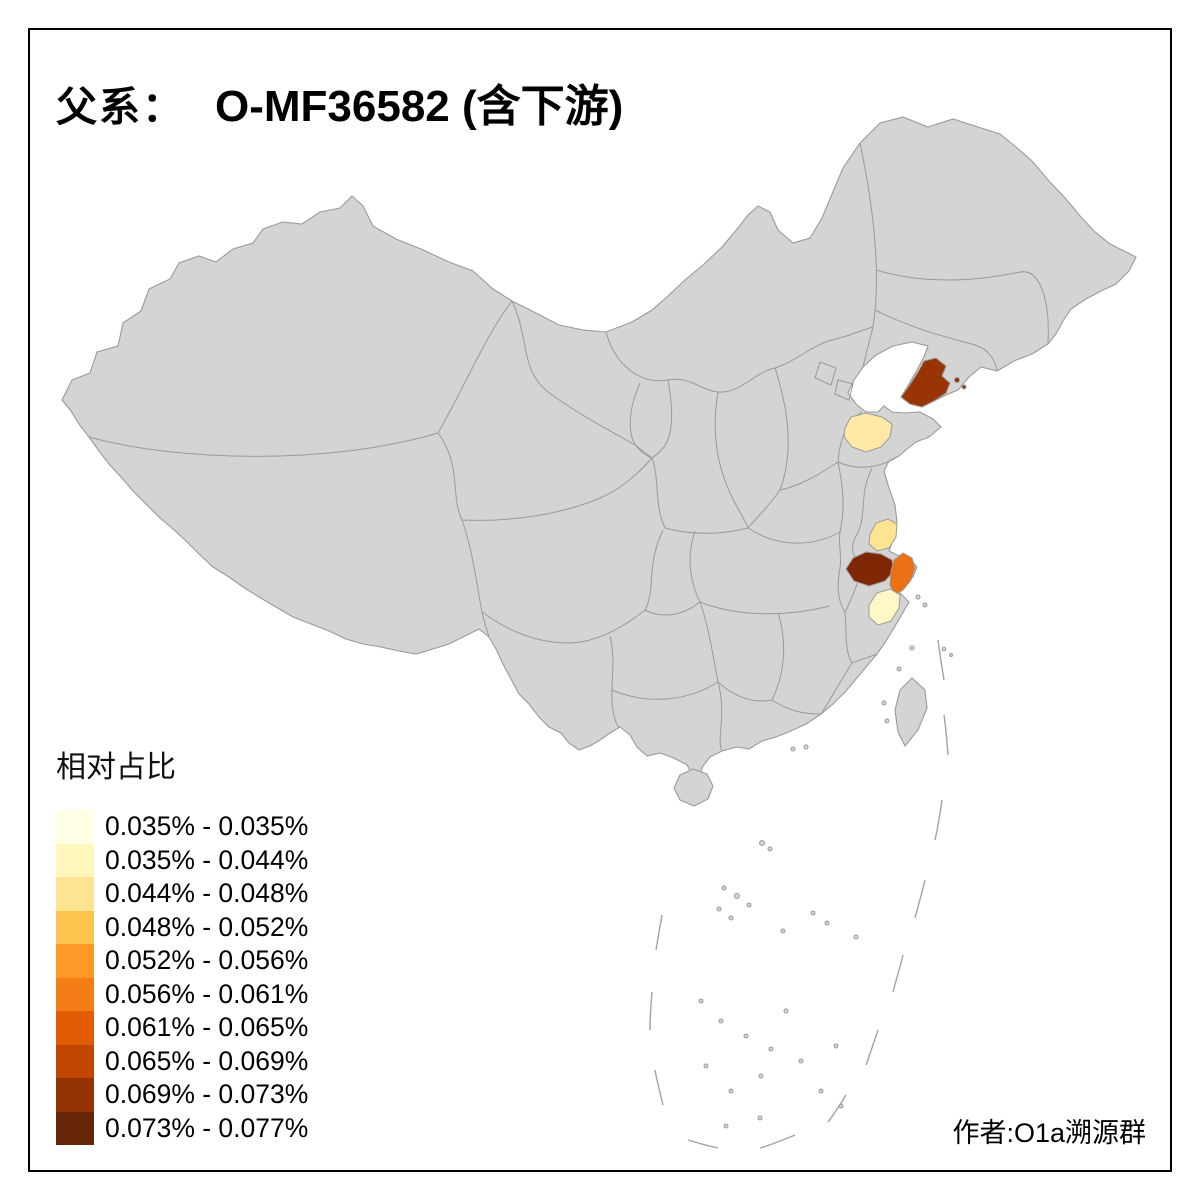 This screenshot has height=1200, width=1200. I want to click on legend-row: 0.065% - 0.069%, so click(182, 1061).